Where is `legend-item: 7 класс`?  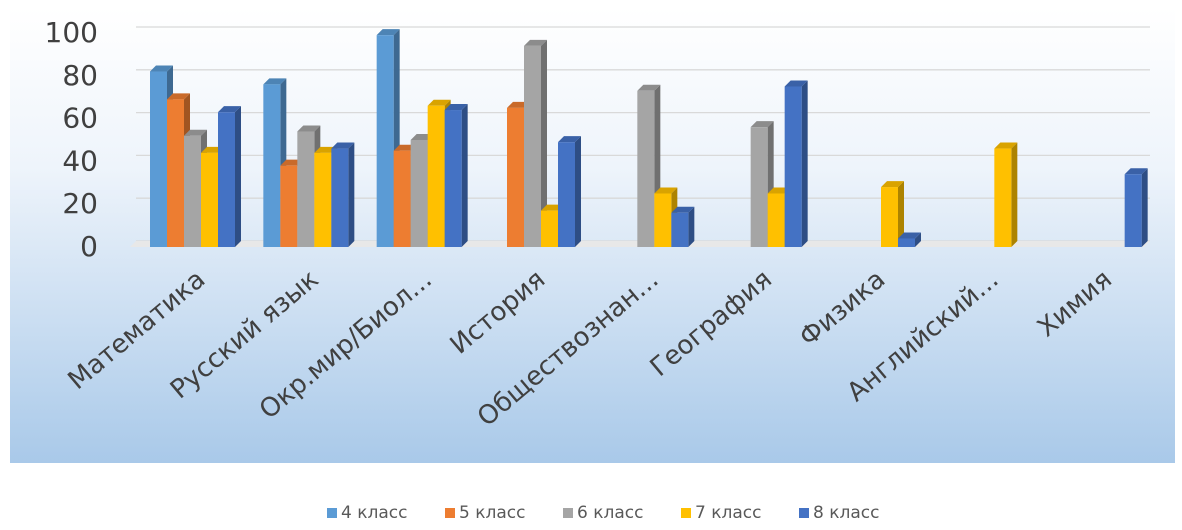
legend-item: 7 класс is located at coordinates (721, 513).